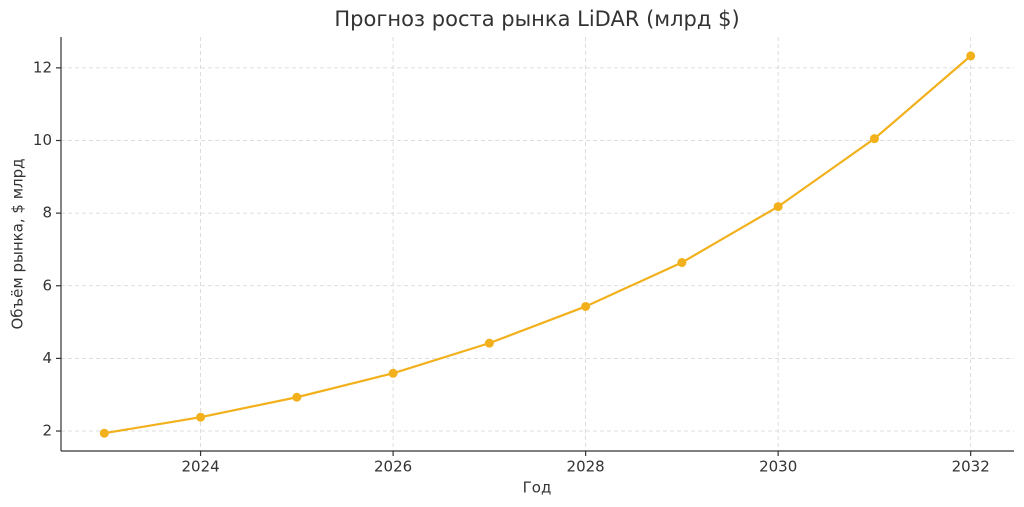  Describe the element at coordinates (18, 243) in the screenshot. I see `y-axis-label: Объём рынка, $ млрд` at that location.